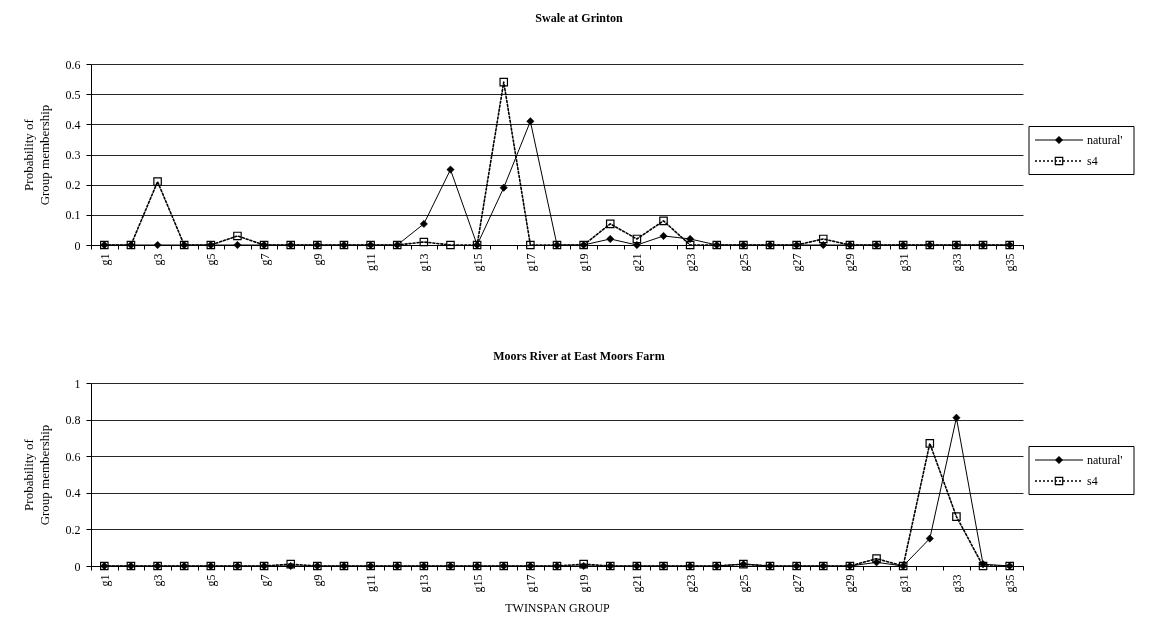 The height and width of the screenshot is (618, 1160). Describe the element at coordinates (558, 607) in the screenshot. I see `x-axis-title: TWINSPAN GROUP` at that location.